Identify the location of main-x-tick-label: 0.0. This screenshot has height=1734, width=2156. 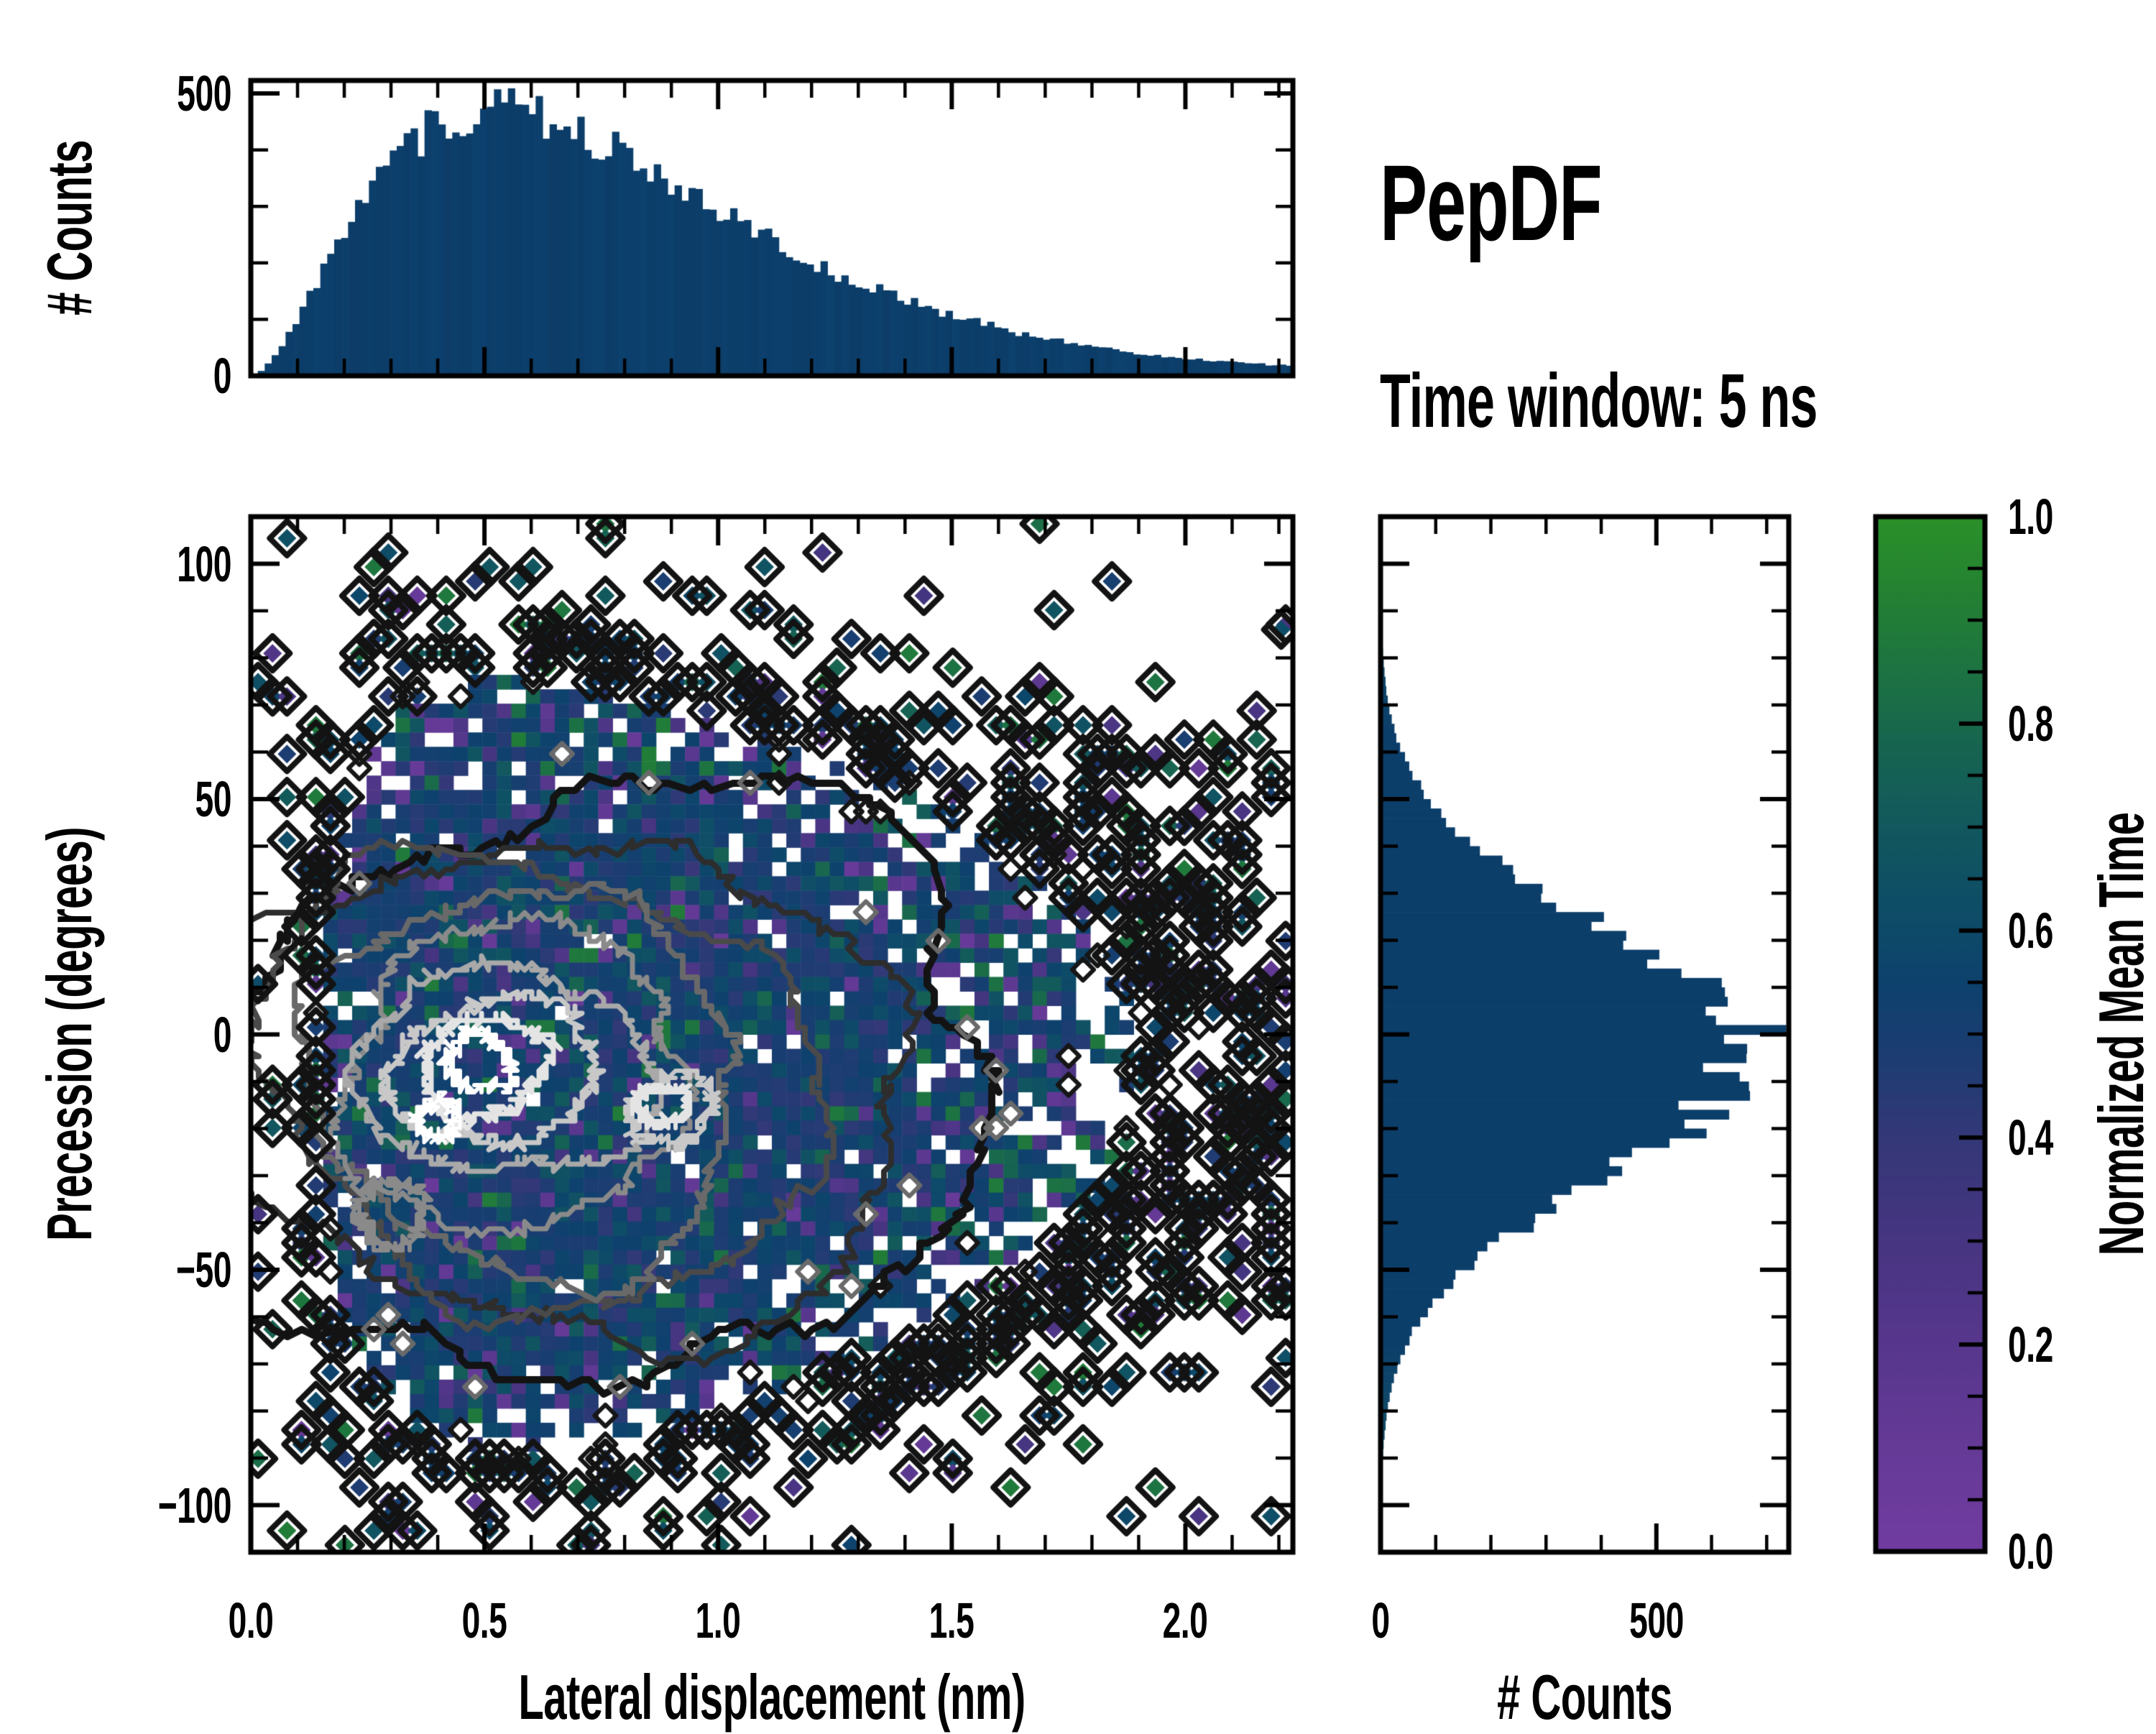
(251, 1620).